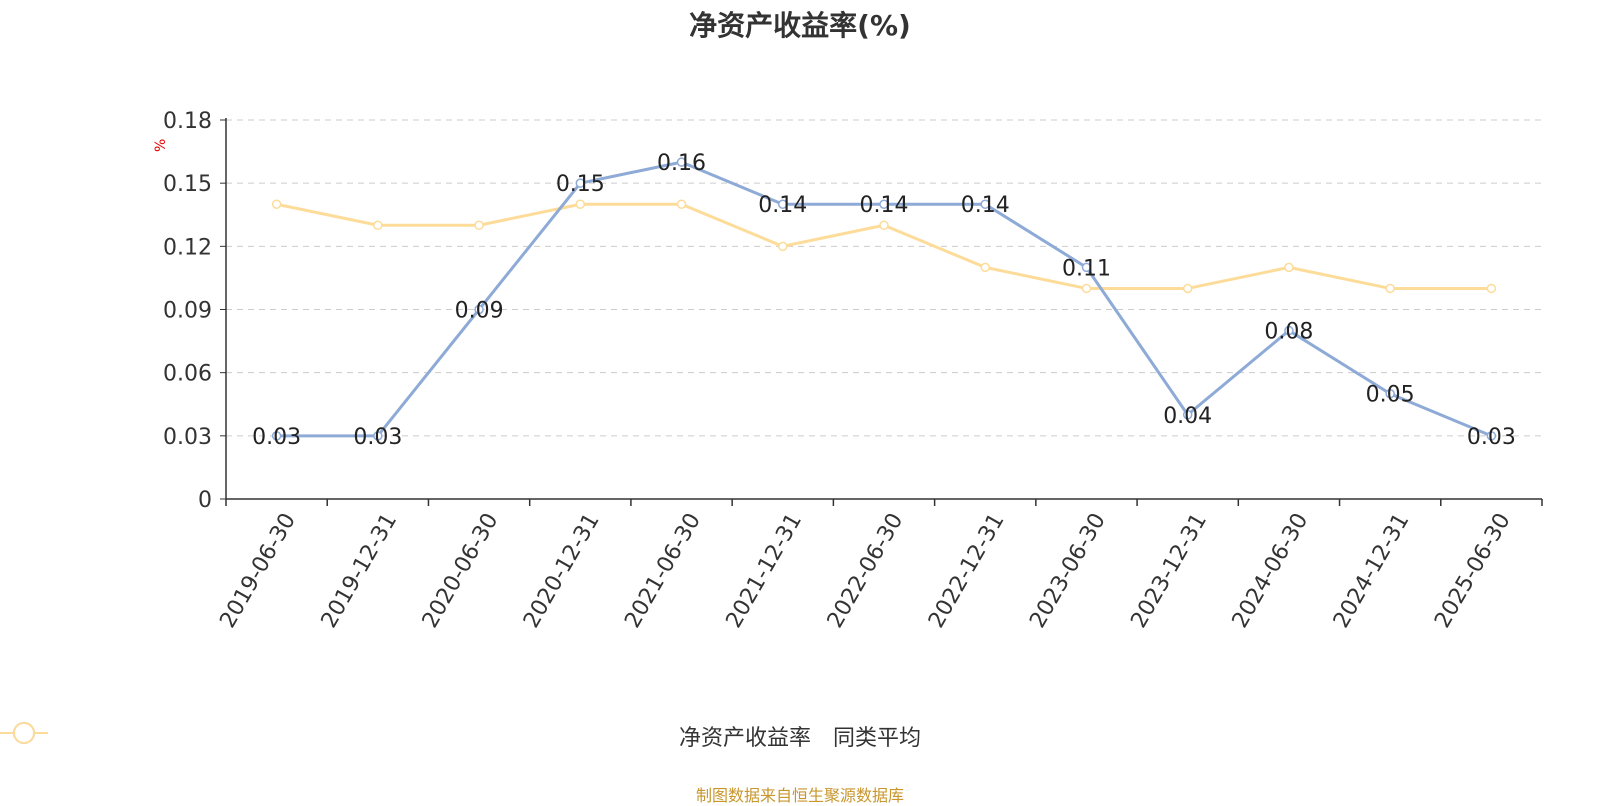  What do you see at coordinates (405, 736) in the screenshot?
I see `legend-item-roe: 净资产收益率` at bounding box center [405, 736].